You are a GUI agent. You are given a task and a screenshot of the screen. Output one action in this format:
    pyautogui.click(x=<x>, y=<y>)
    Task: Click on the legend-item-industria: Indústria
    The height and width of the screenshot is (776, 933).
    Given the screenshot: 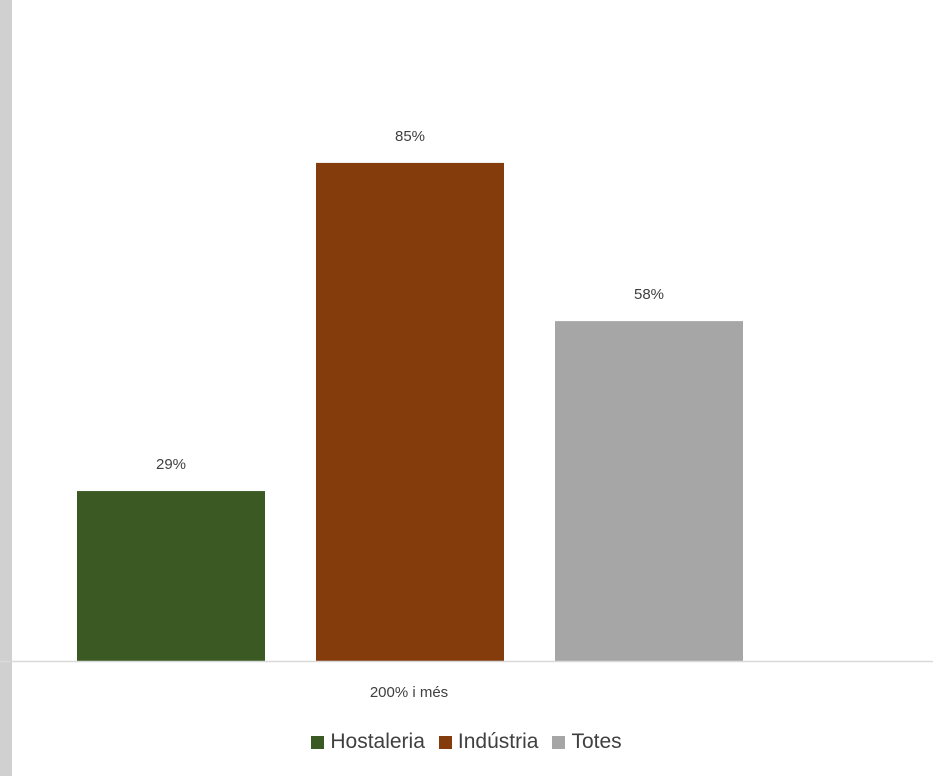 What is the action you would take?
    pyautogui.click(x=488, y=742)
    